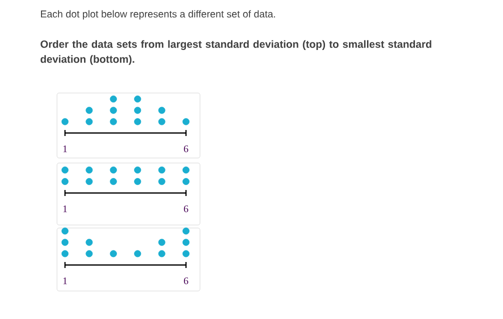 This screenshot has height=319, width=503. I want to click on chart-title: Each dot plot below represents a different set of data., so click(158, 15).